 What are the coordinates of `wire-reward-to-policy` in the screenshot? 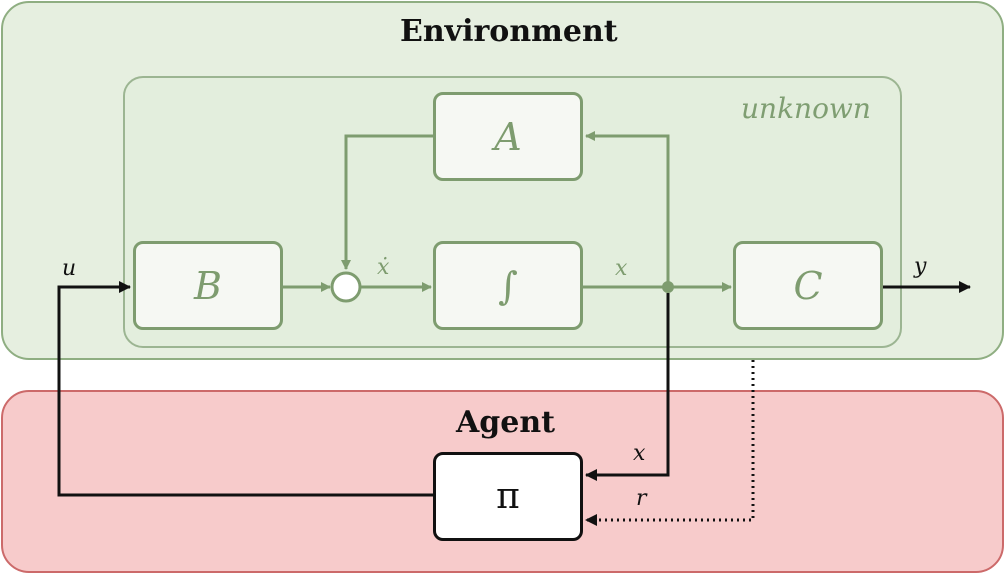 It's located at (670, 443).